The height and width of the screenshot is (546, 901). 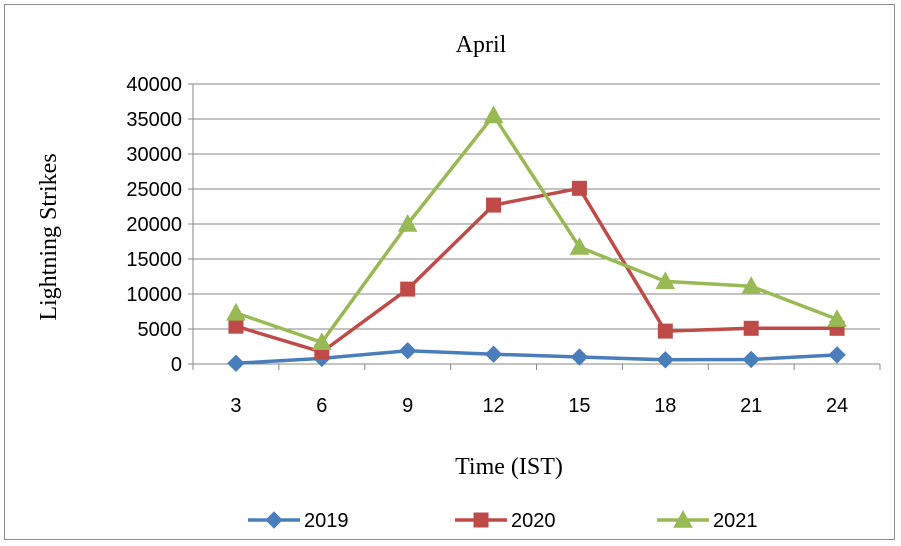 What do you see at coordinates (509, 467) in the screenshot?
I see `x-axis-title: Time (IST)` at bounding box center [509, 467].